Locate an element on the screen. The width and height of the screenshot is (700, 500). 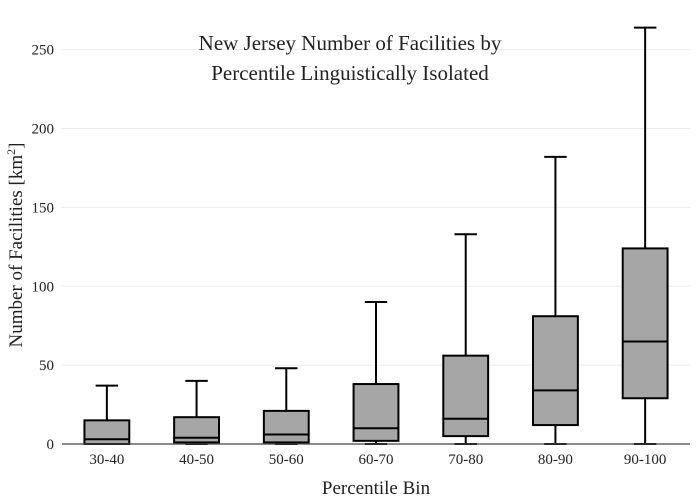
y-tick-labels: 0 50 100 150 200 250 is located at coordinates (43, 248).